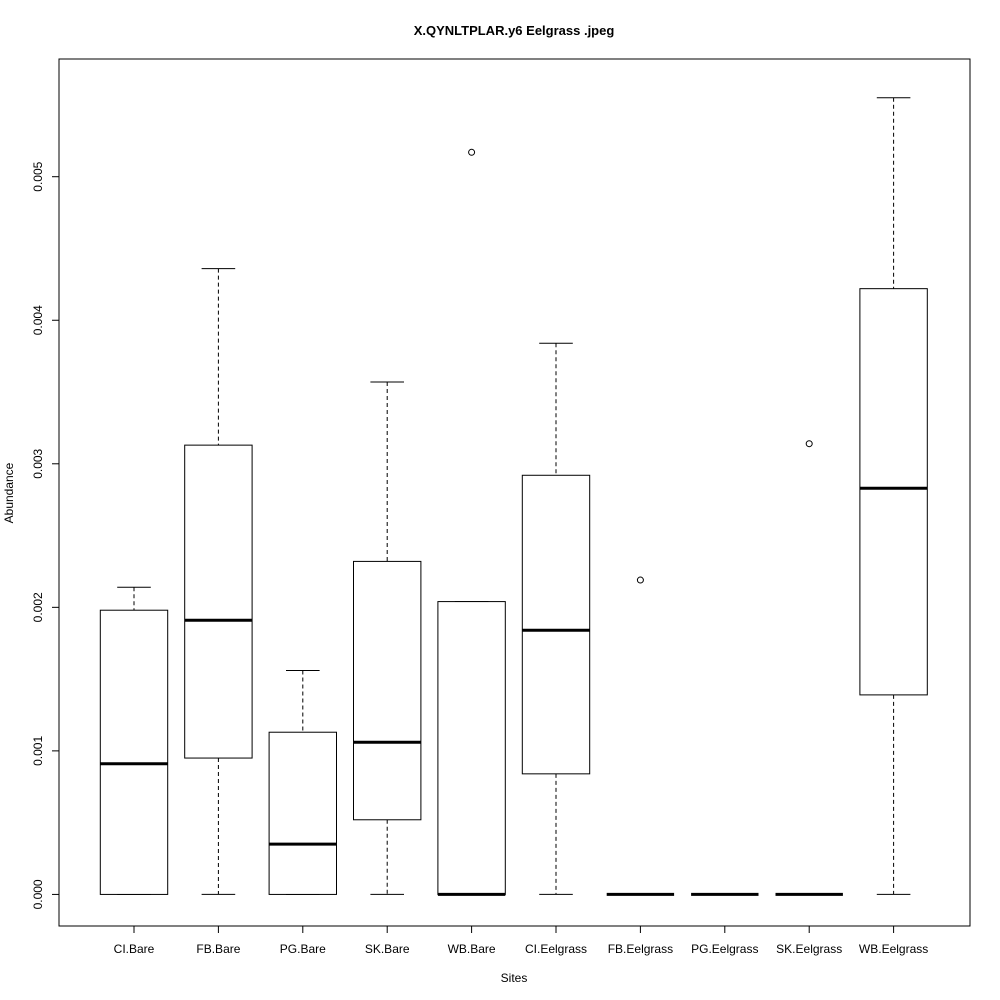  I want to click on y-tick-label: 0.004, so click(38, 320).